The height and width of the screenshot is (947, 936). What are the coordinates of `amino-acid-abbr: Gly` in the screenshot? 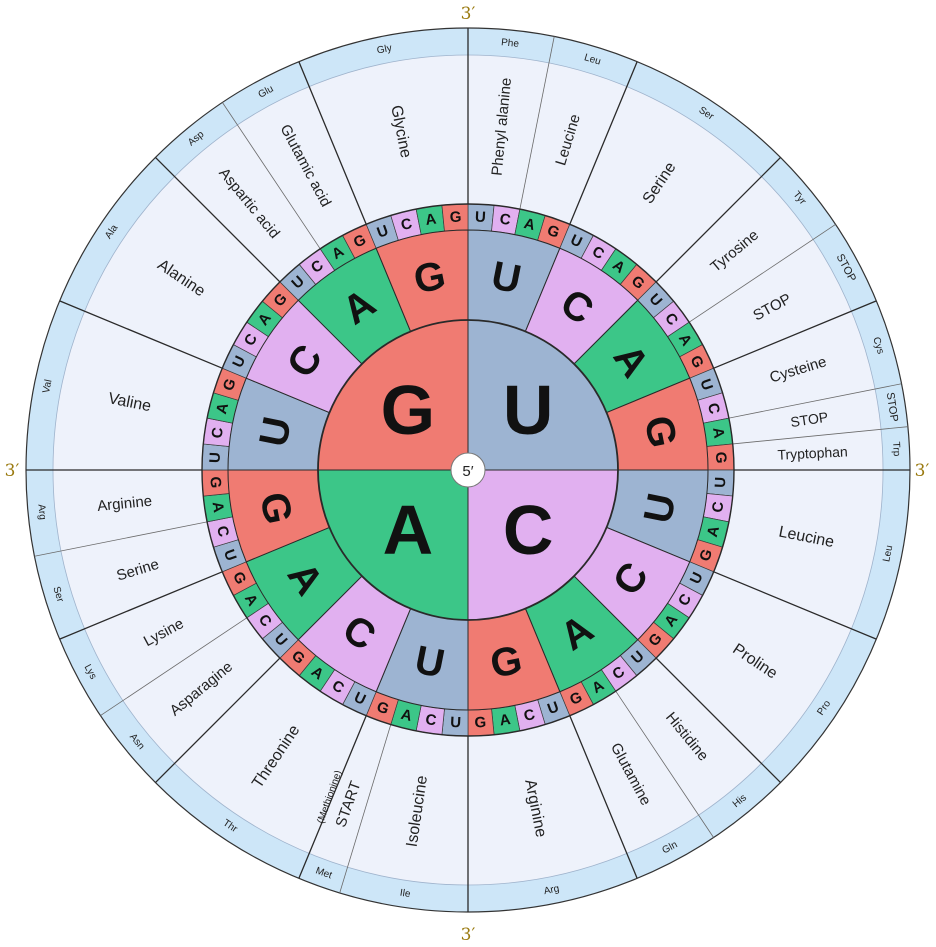 It's located at (384, 50).